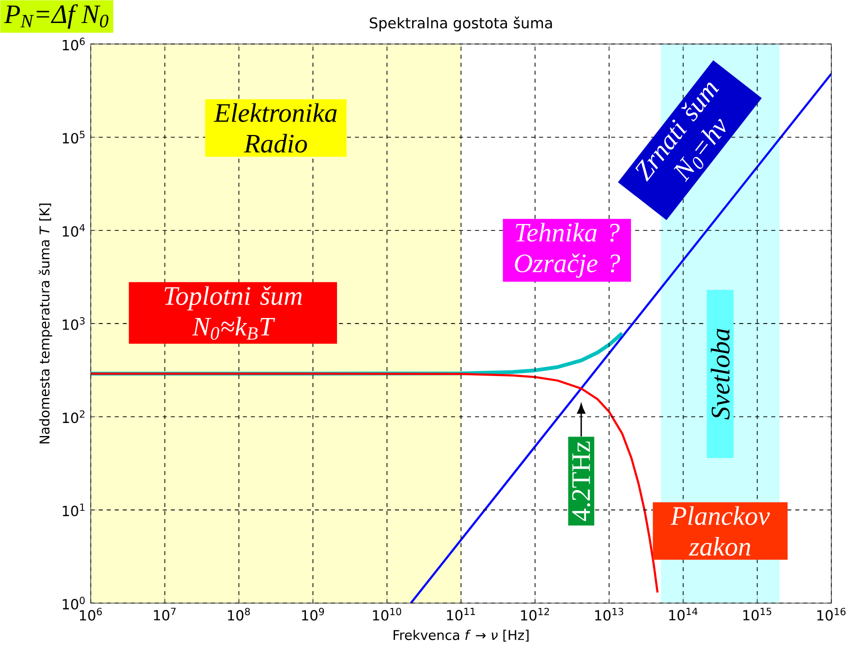  What do you see at coordinates (567, 250) in the screenshot?
I see `annotation: Tehnika ? Ozračje ?` at bounding box center [567, 250].